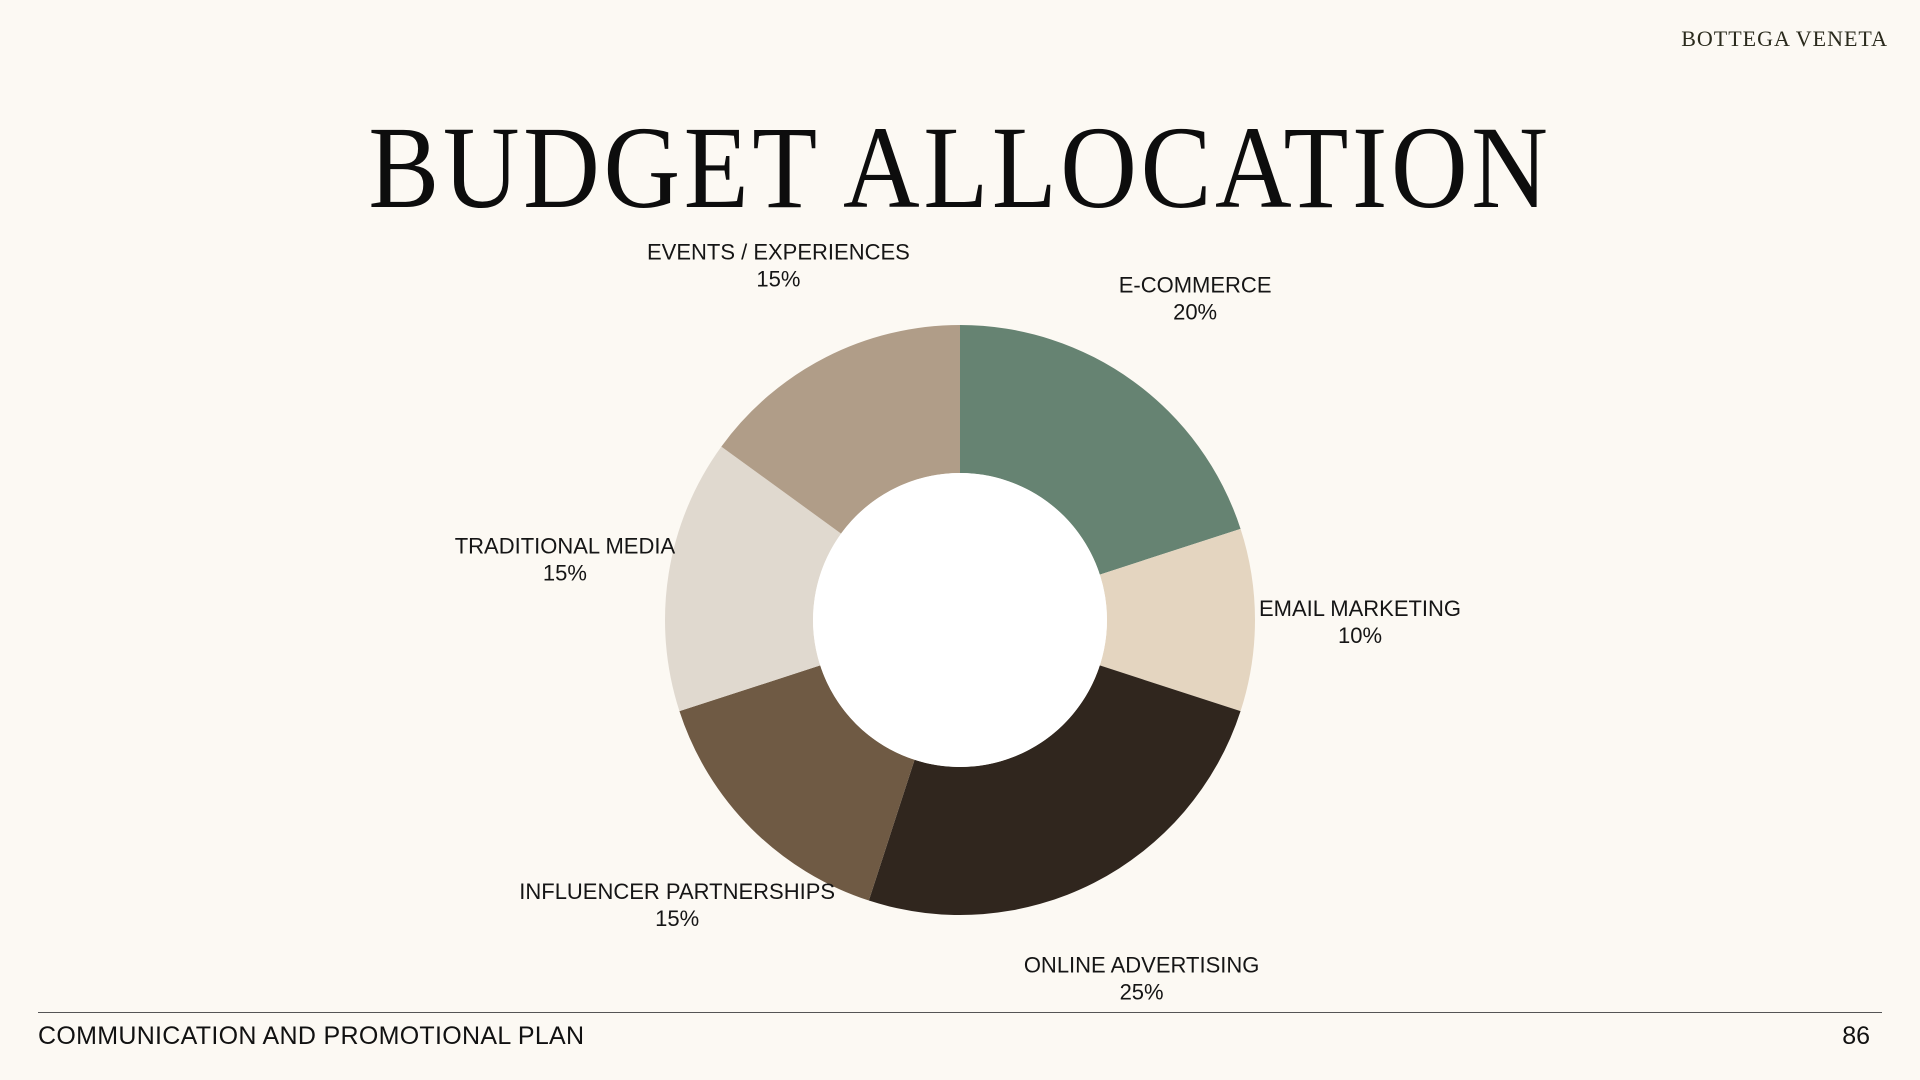  Describe the element at coordinates (311, 1036) in the screenshot. I see `footer-section-title: COMMUNICATION AND PROMOTIONAL PLAN` at that location.